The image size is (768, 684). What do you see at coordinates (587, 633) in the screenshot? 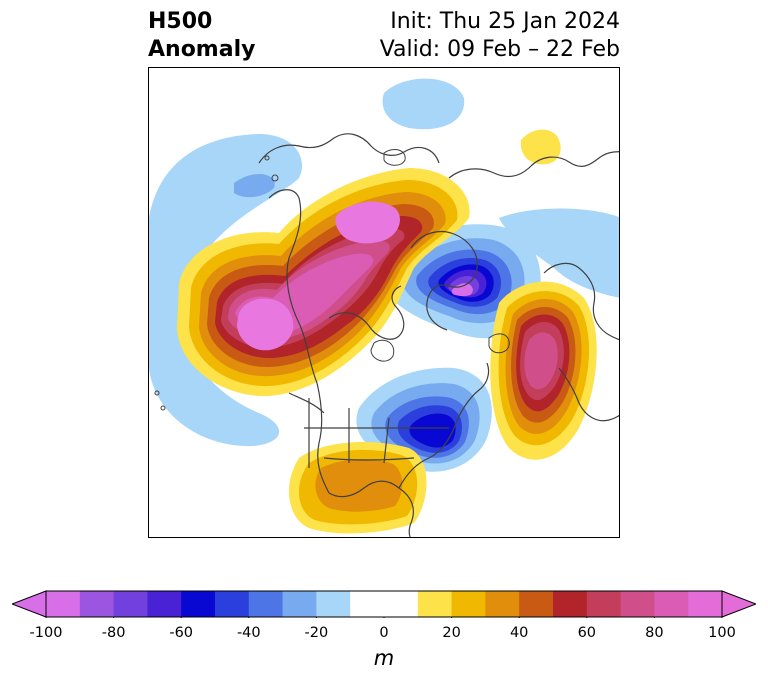
I see `colorbar-tick-label: 60` at bounding box center [587, 633].